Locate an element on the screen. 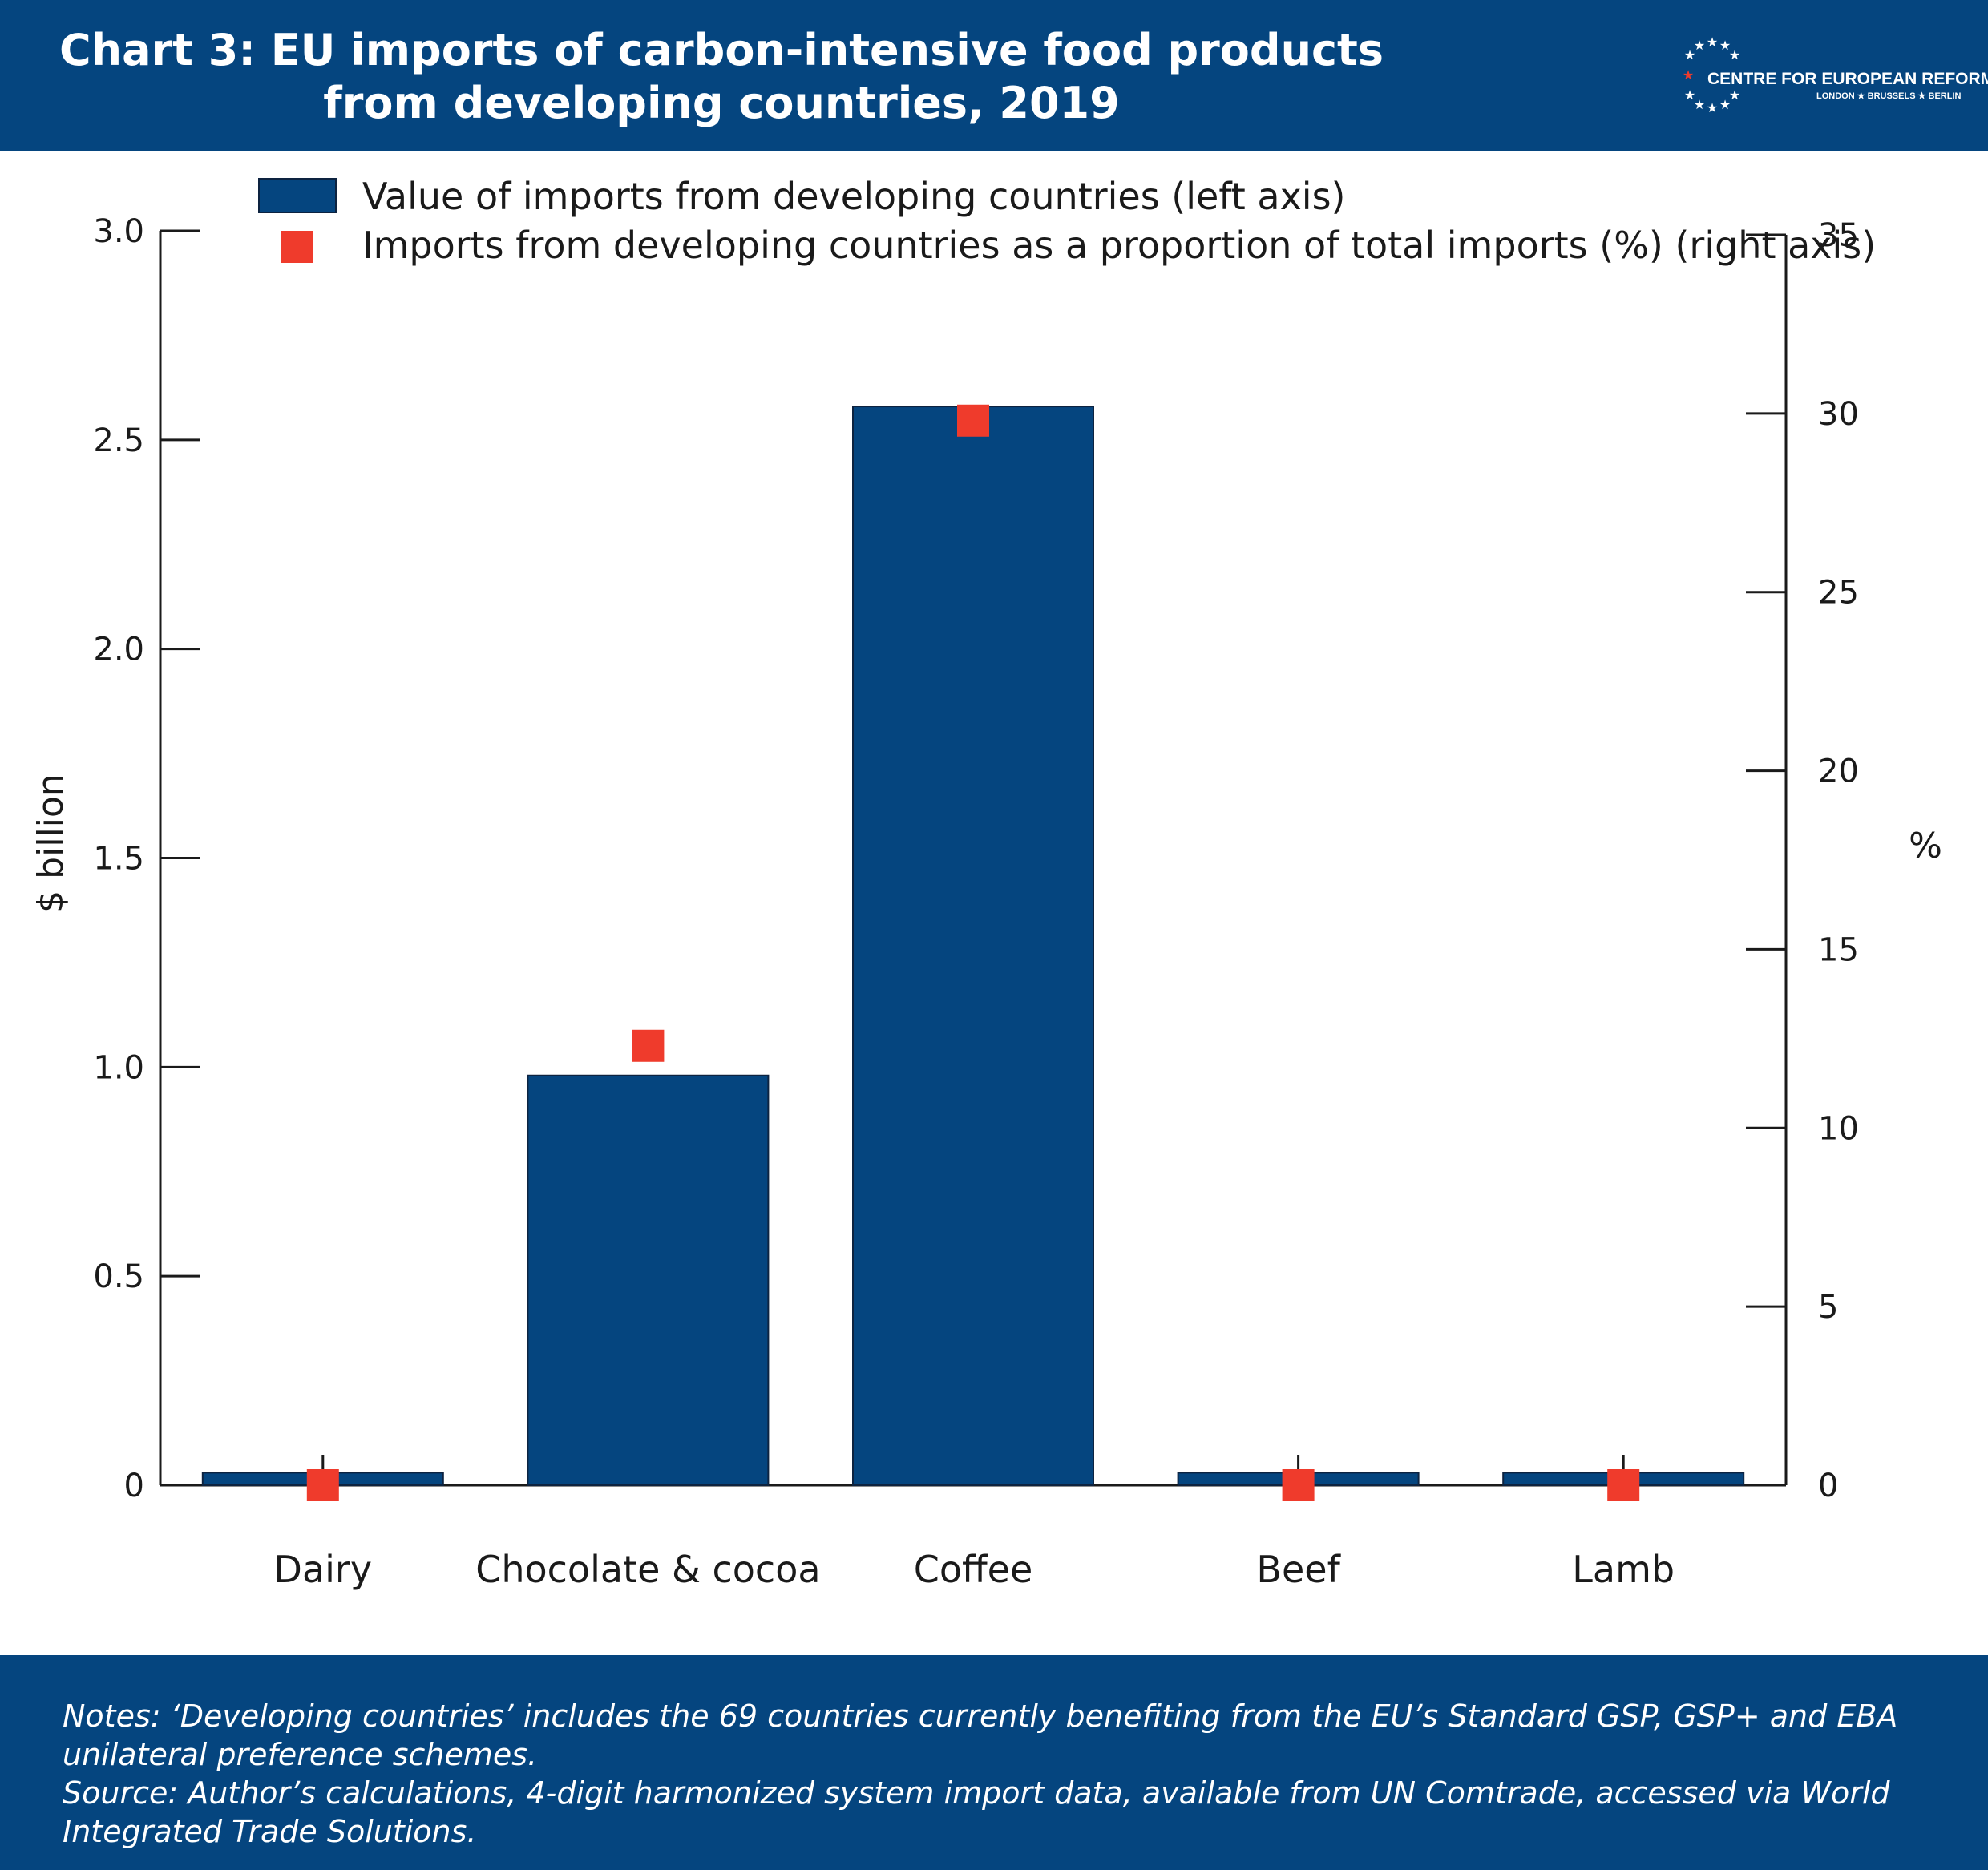 The image size is (1988, 1870). eu-stars-icon: ★ ★★ ★★ ★★ ★ ★★ ★ is located at coordinates (1711, 74).